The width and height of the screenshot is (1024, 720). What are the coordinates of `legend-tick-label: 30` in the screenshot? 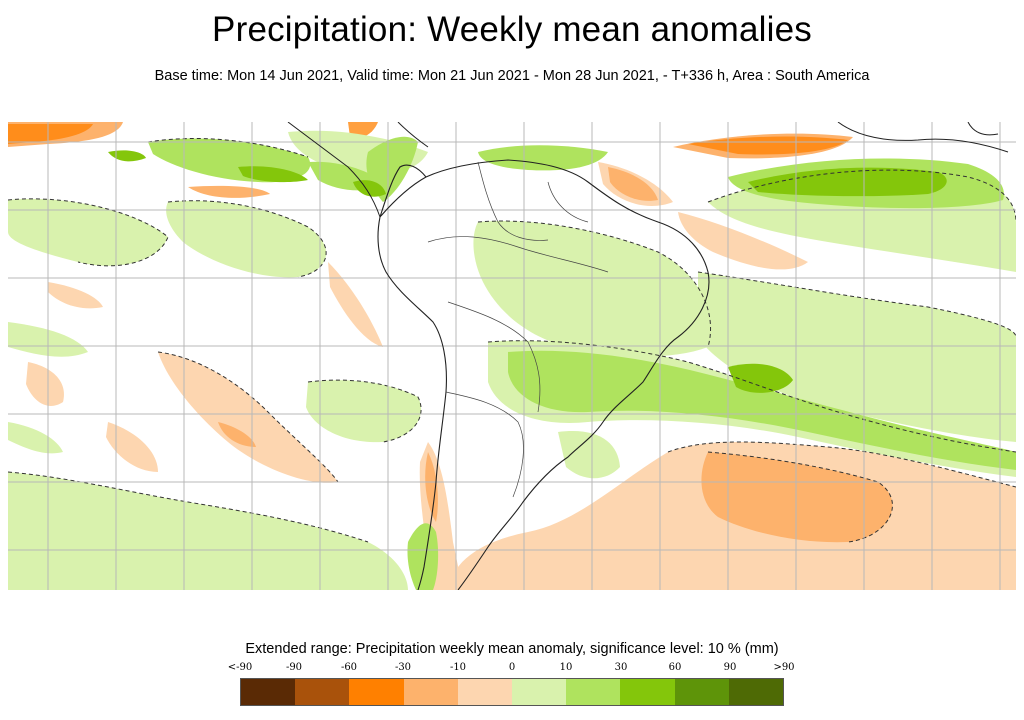 It's located at (621, 667).